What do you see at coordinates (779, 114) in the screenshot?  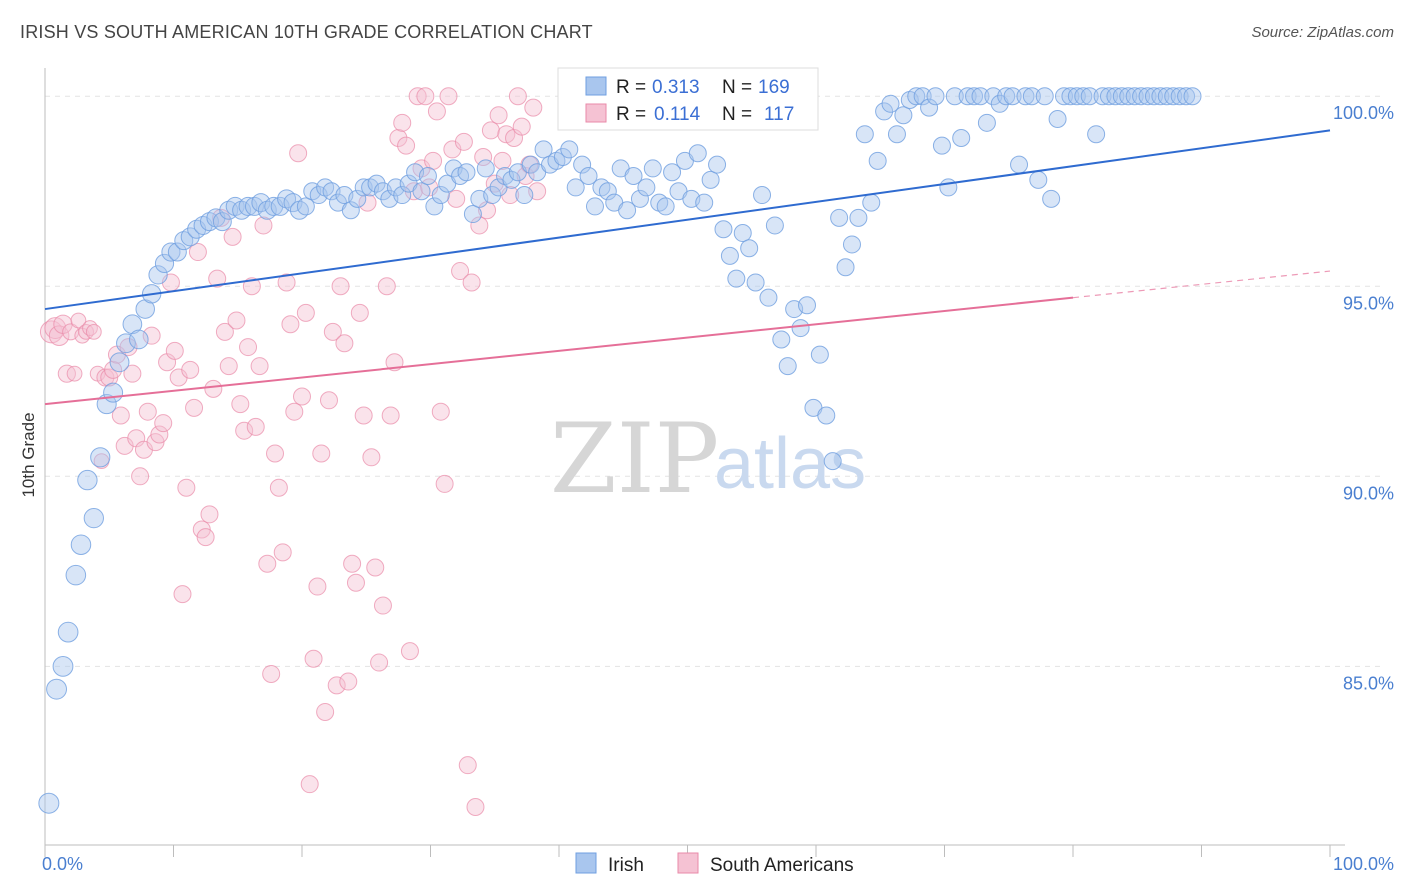 I see `south-n-value: 117` at bounding box center [779, 114].